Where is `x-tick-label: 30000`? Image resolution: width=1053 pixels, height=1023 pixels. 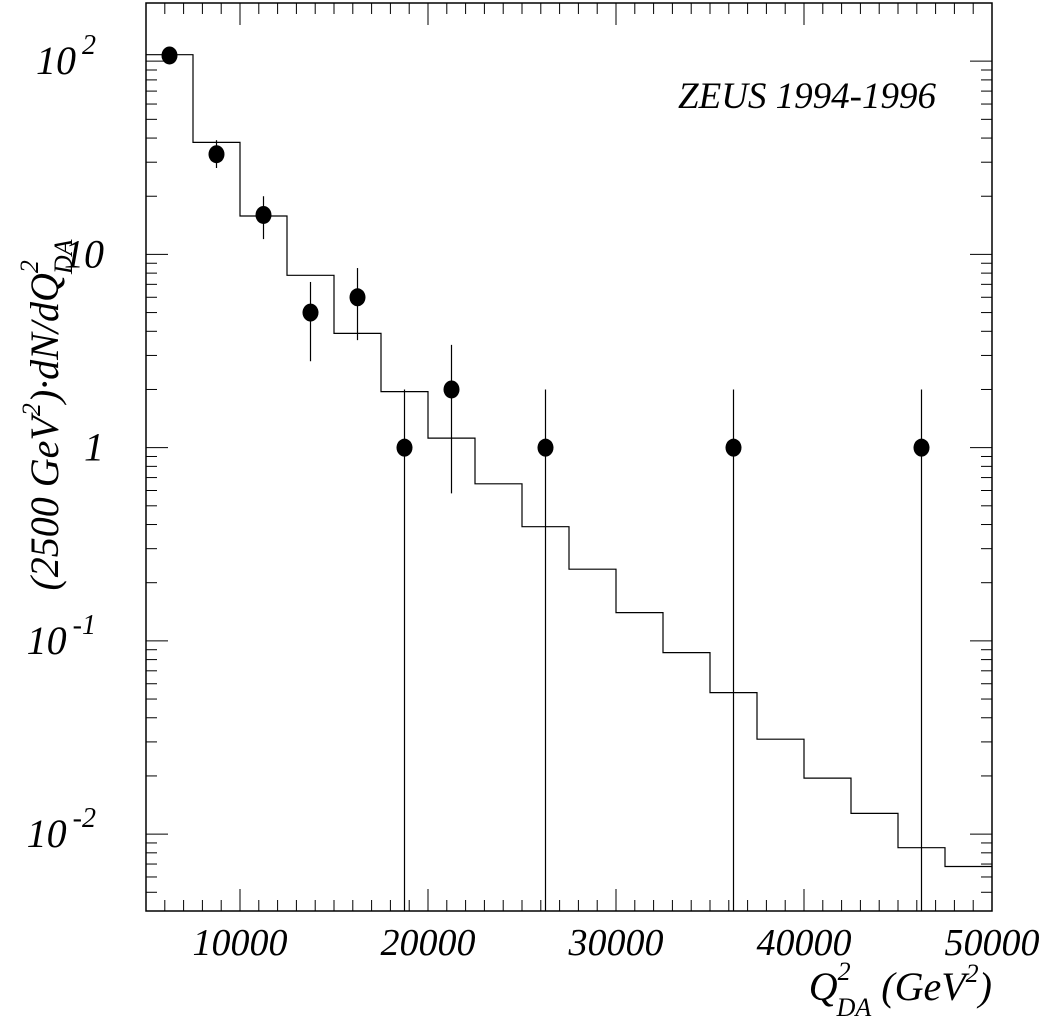 x-tick-label: 30000 is located at coordinates (616, 943).